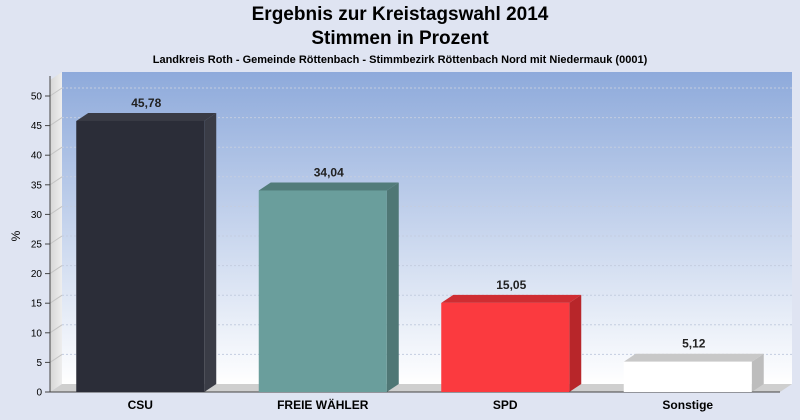  What do you see at coordinates (37, 274) in the screenshot?
I see `y-tick-label: 20` at bounding box center [37, 274].